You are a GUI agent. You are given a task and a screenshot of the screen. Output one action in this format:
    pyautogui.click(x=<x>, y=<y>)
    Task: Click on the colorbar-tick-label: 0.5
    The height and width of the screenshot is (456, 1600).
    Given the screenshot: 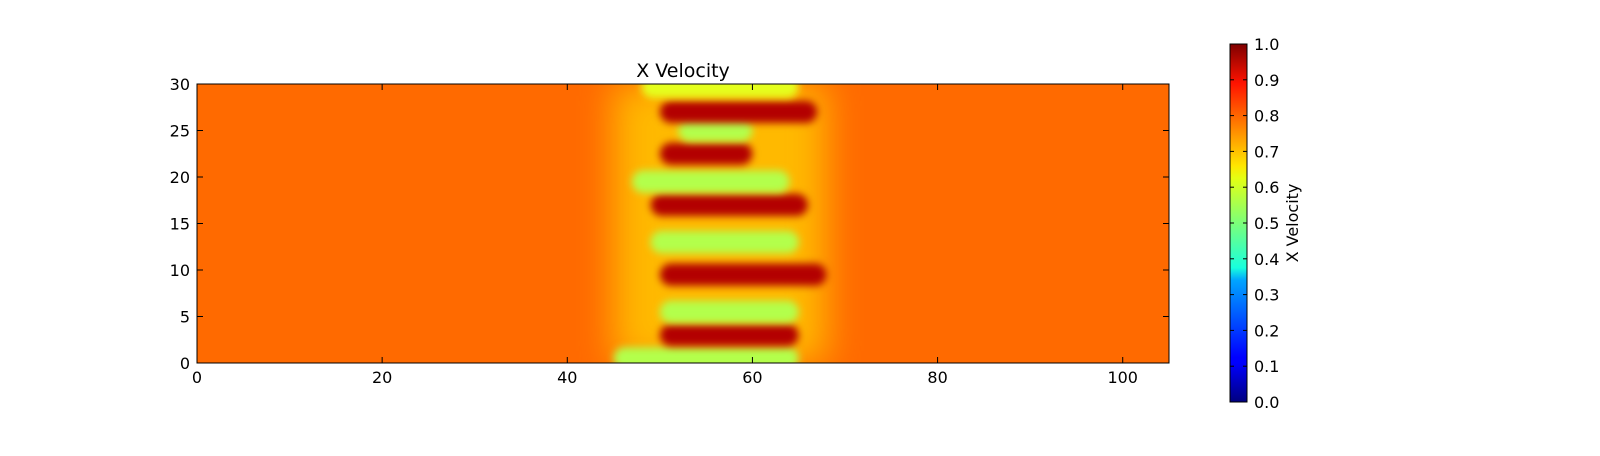 What is the action you would take?
    pyautogui.click(x=1266, y=223)
    